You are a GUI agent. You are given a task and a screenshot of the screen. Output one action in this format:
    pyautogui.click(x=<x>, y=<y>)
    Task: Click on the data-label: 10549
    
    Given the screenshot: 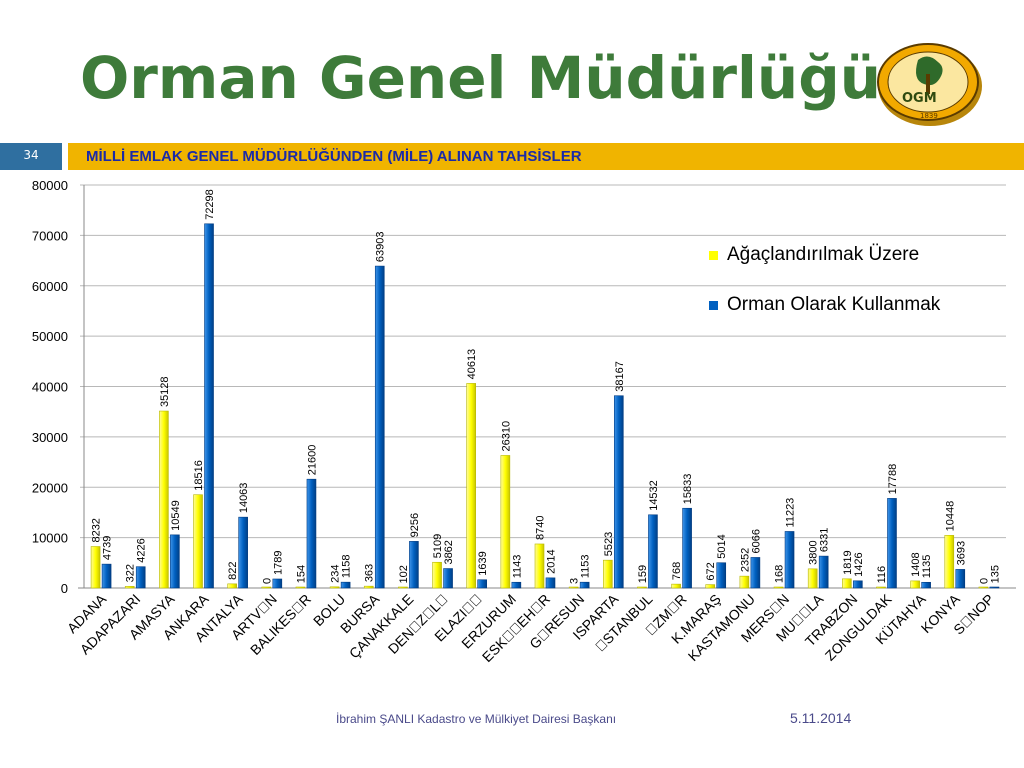 What is the action you would take?
    pyautogui.click(x=176, y=515)
    